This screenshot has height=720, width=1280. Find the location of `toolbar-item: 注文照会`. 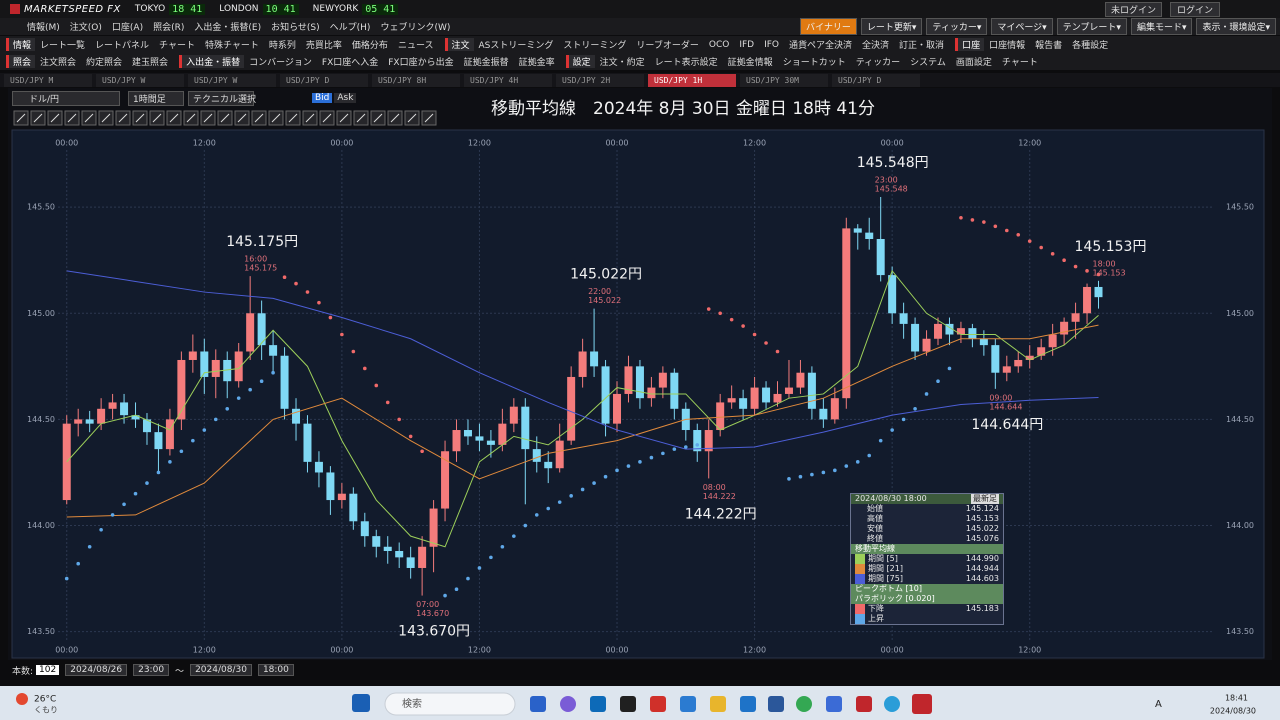

toolbar-item: 注文照会 is located at coordinates (58, 63).